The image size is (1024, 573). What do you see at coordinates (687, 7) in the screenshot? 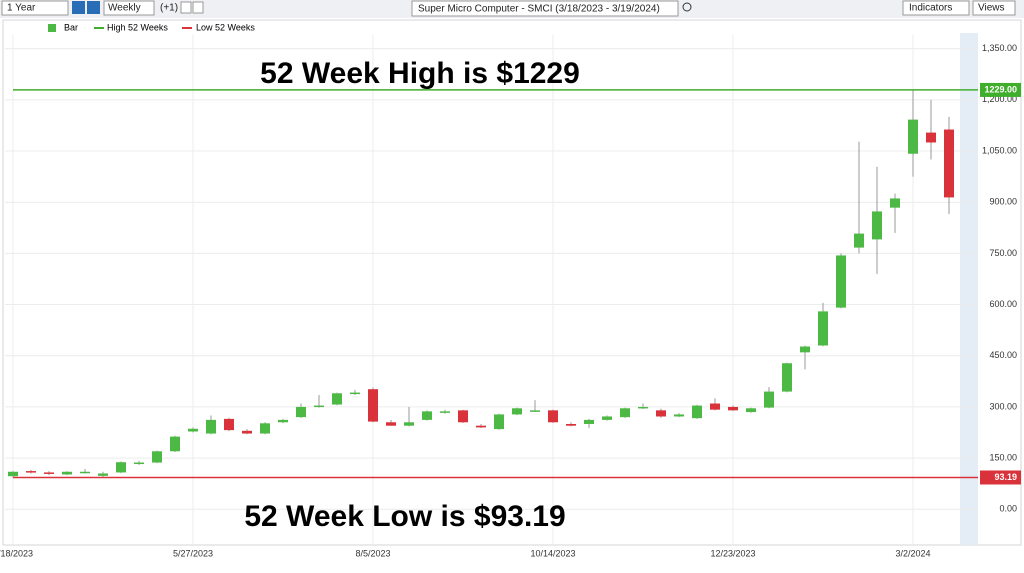
I see `search-icon` at bounding box center [687, 7].